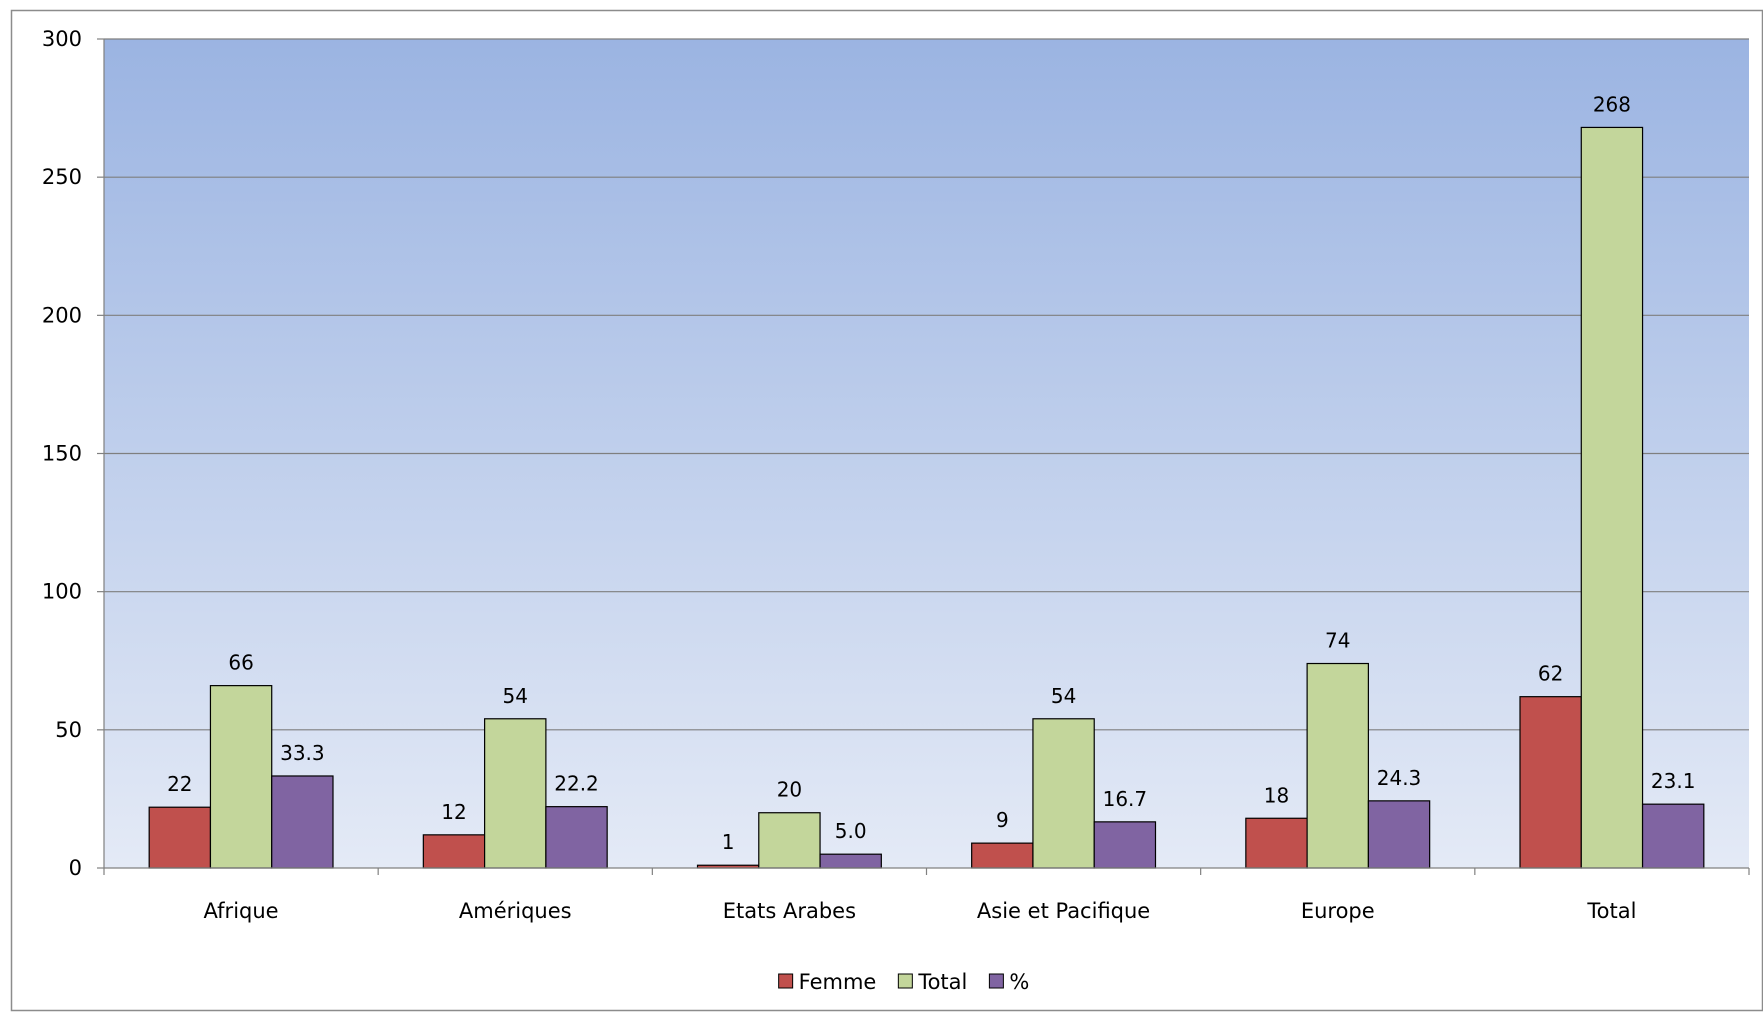  Describe the element at coordinates (62, 315) in the screenshot. I see `y-tick-label: 200` at that location.